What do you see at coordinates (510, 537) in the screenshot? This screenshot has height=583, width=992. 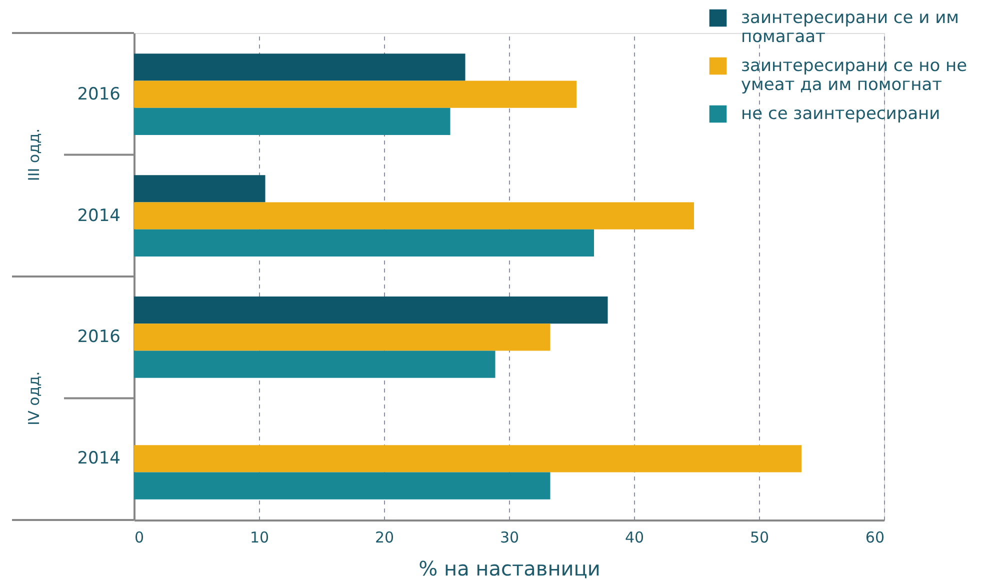 I see `x-tick-label: 30` at bounding box center [510, 537].